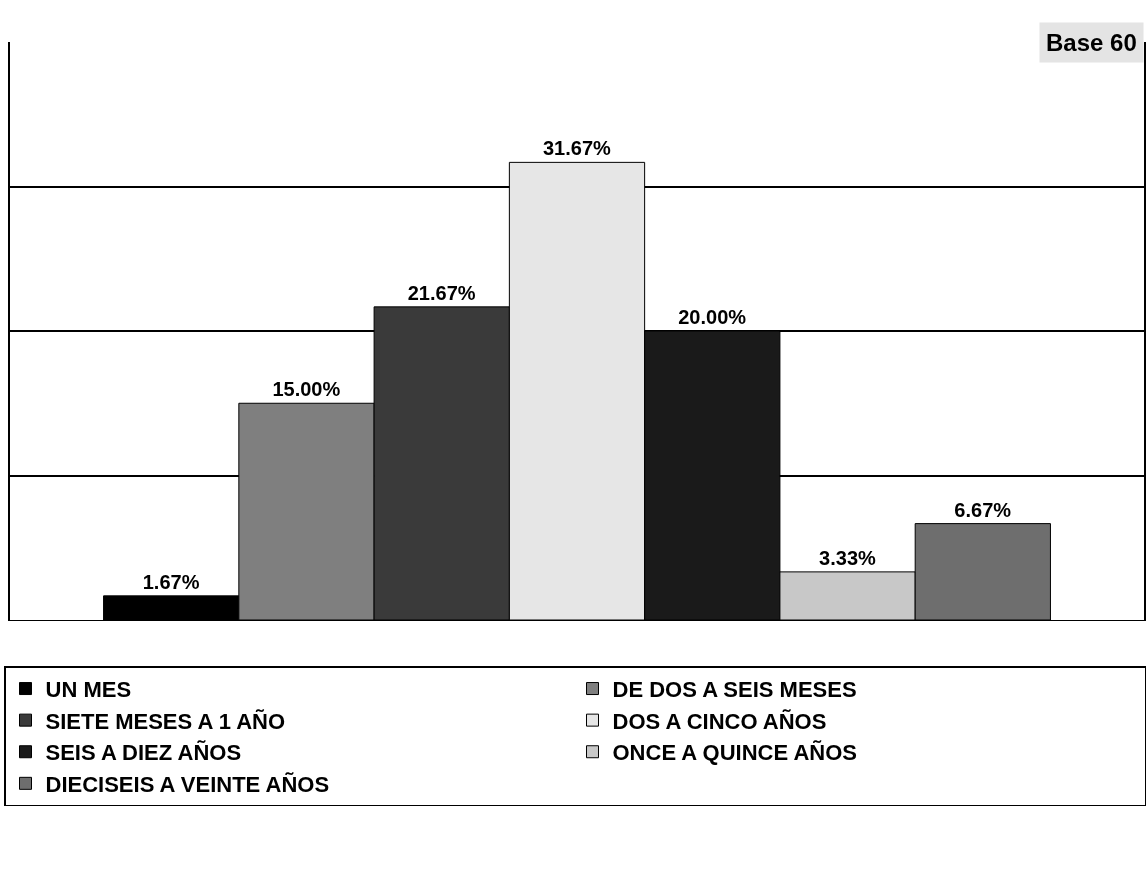 This screenshot has width=1146, height=888. I want to click on data-label: 3.33%, so click(848, 557).